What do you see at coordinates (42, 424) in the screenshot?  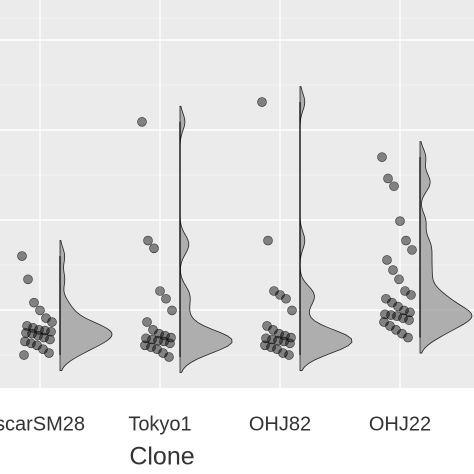 I see `x-tick-label: scarSM28` at bounding box center [42, 424].